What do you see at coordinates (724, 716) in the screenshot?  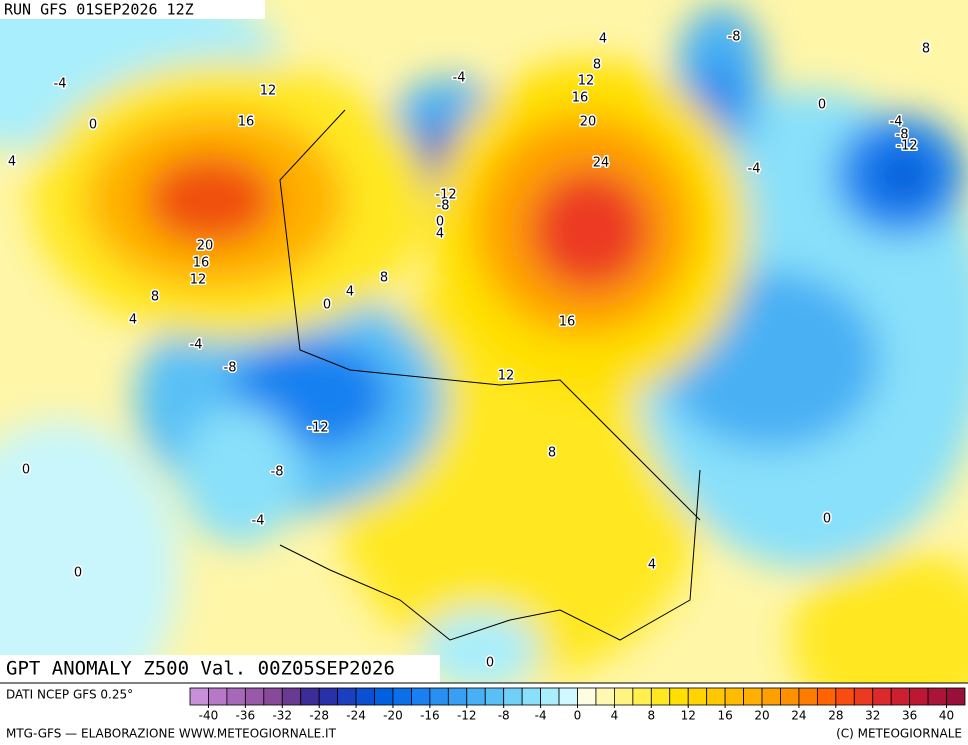 I see `tick-label: 16` at bounding box center [724, 716].